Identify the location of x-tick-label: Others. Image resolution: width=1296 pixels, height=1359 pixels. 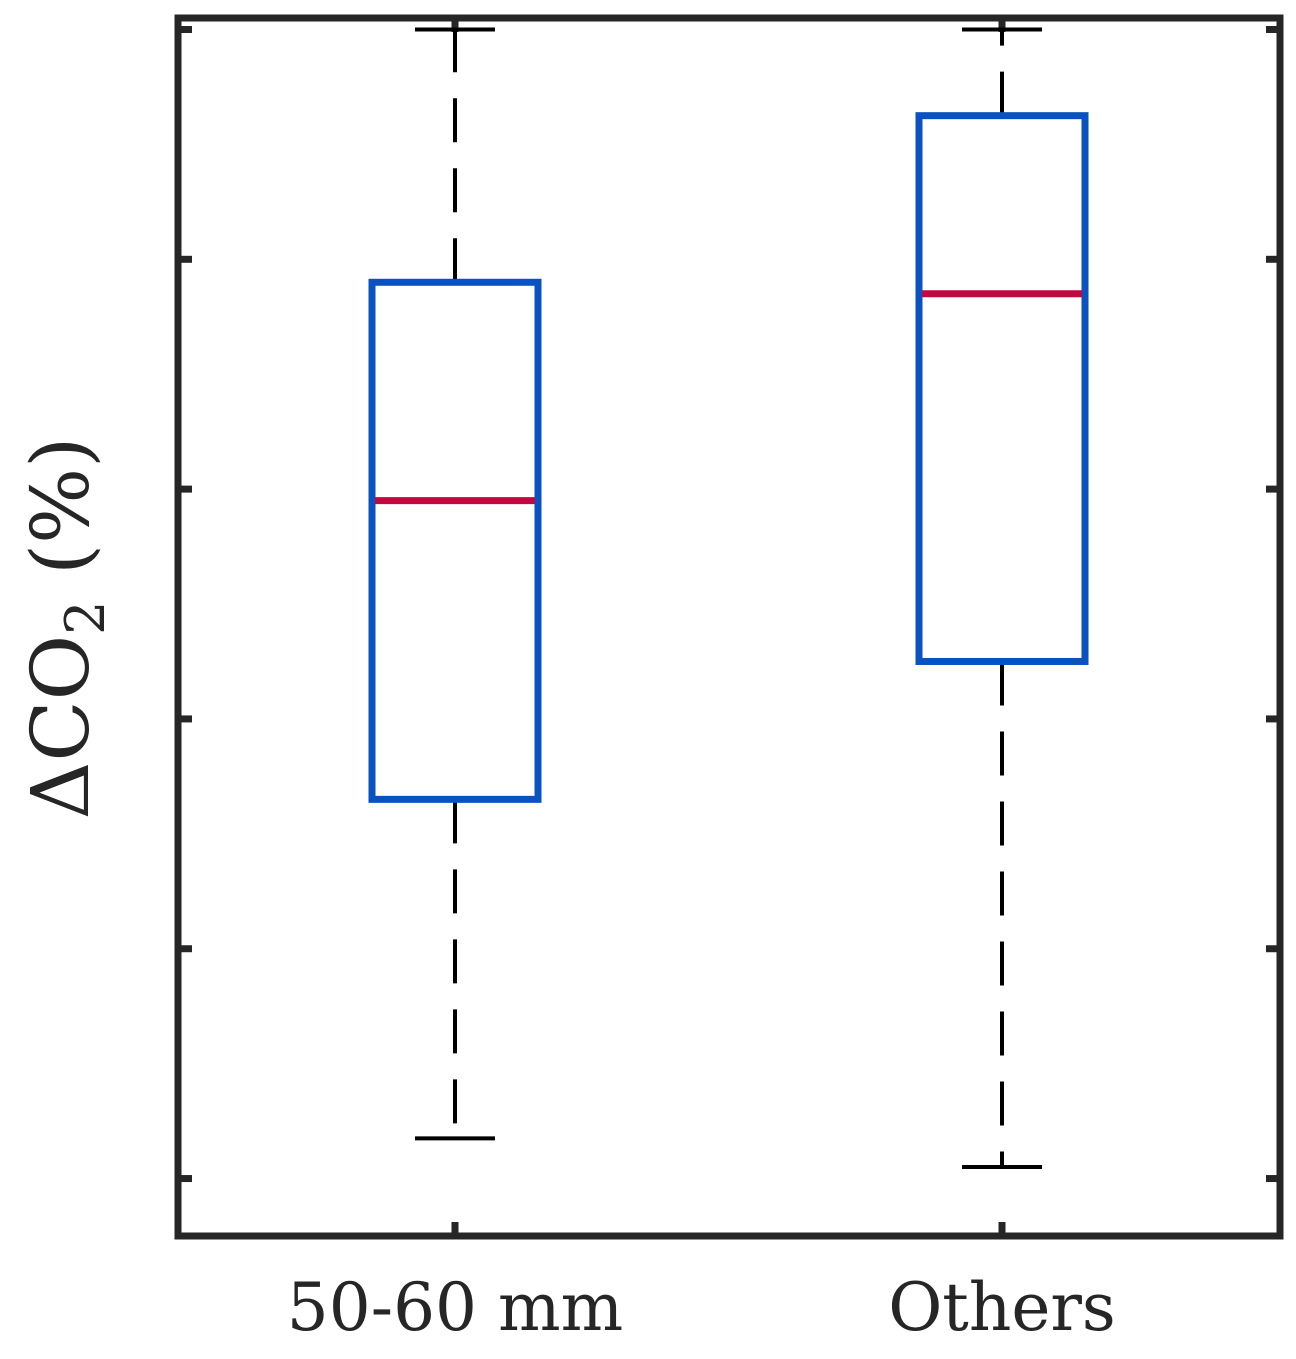
(1002, 1307).